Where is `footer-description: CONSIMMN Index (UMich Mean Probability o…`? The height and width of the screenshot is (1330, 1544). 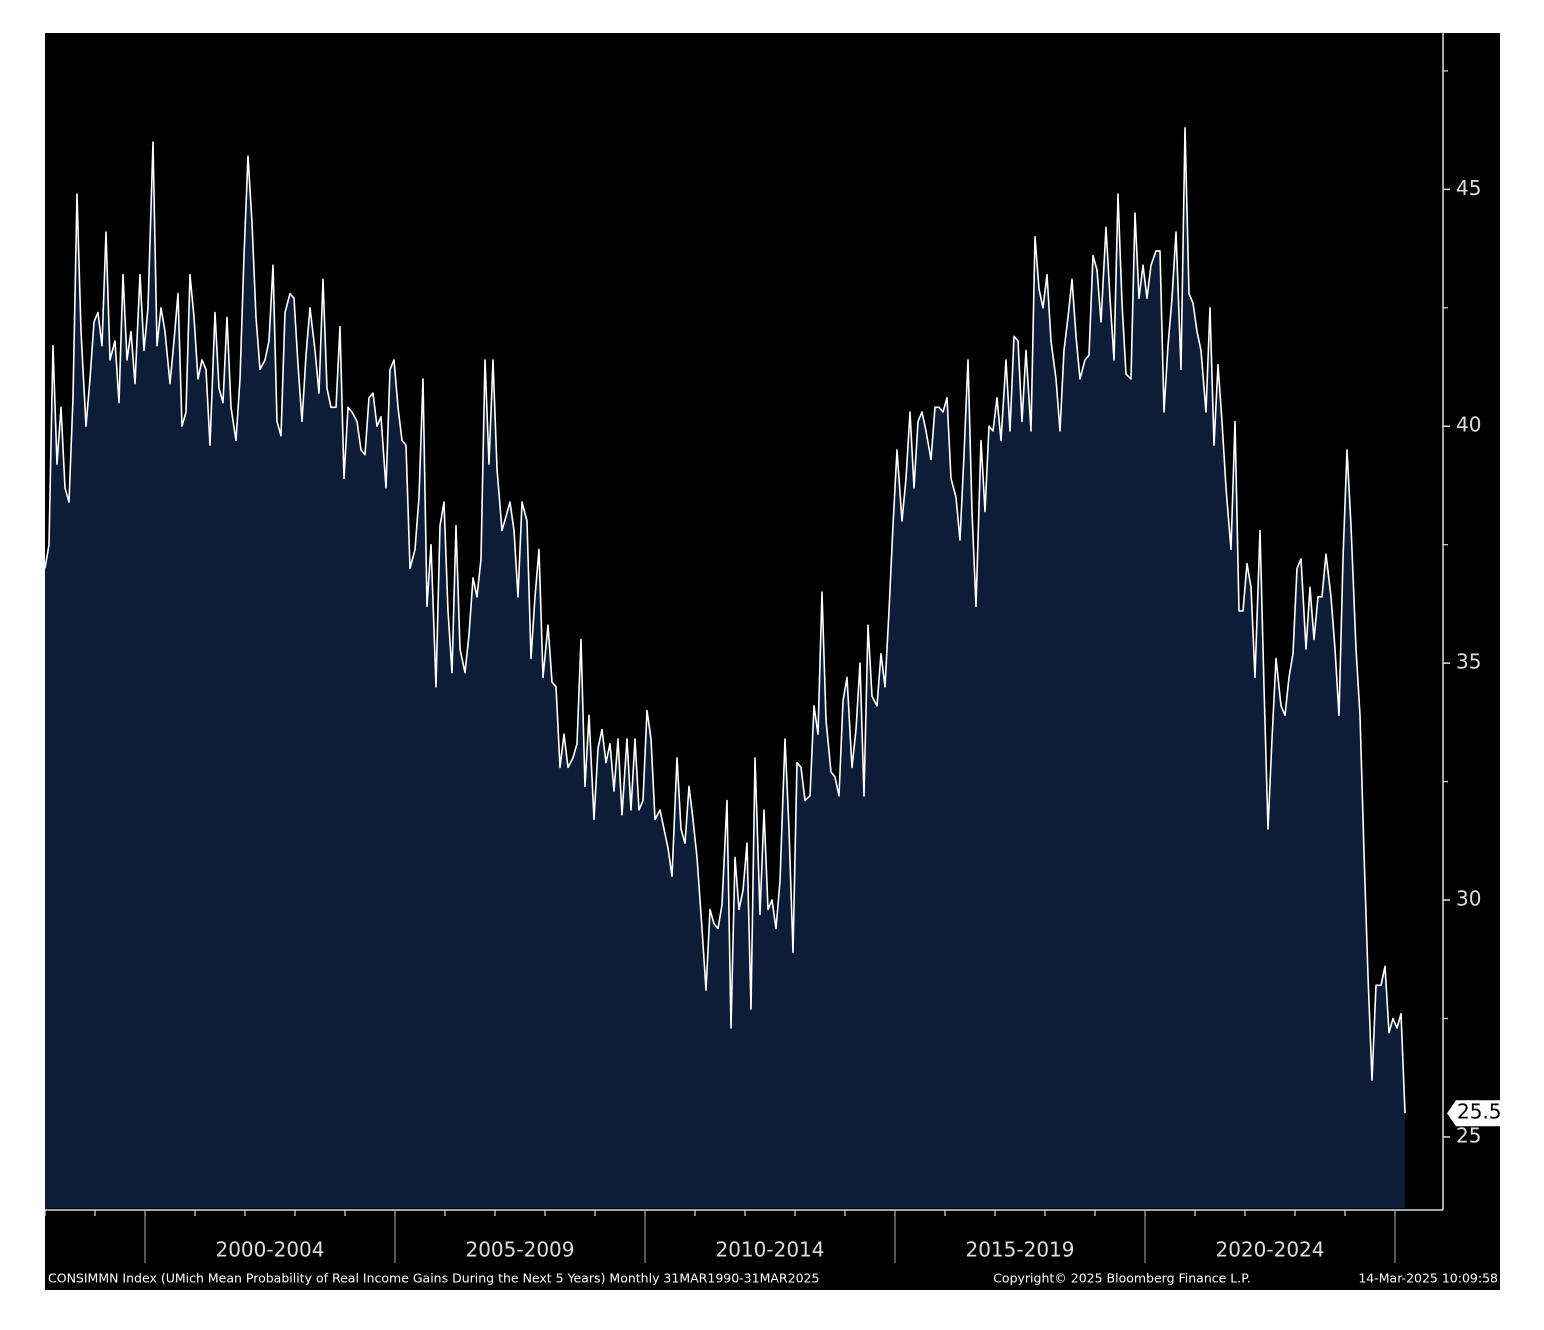
footer-description: CONSIMMN Index (UMich Mean Probability o… is located at coordinates (433, 1278).